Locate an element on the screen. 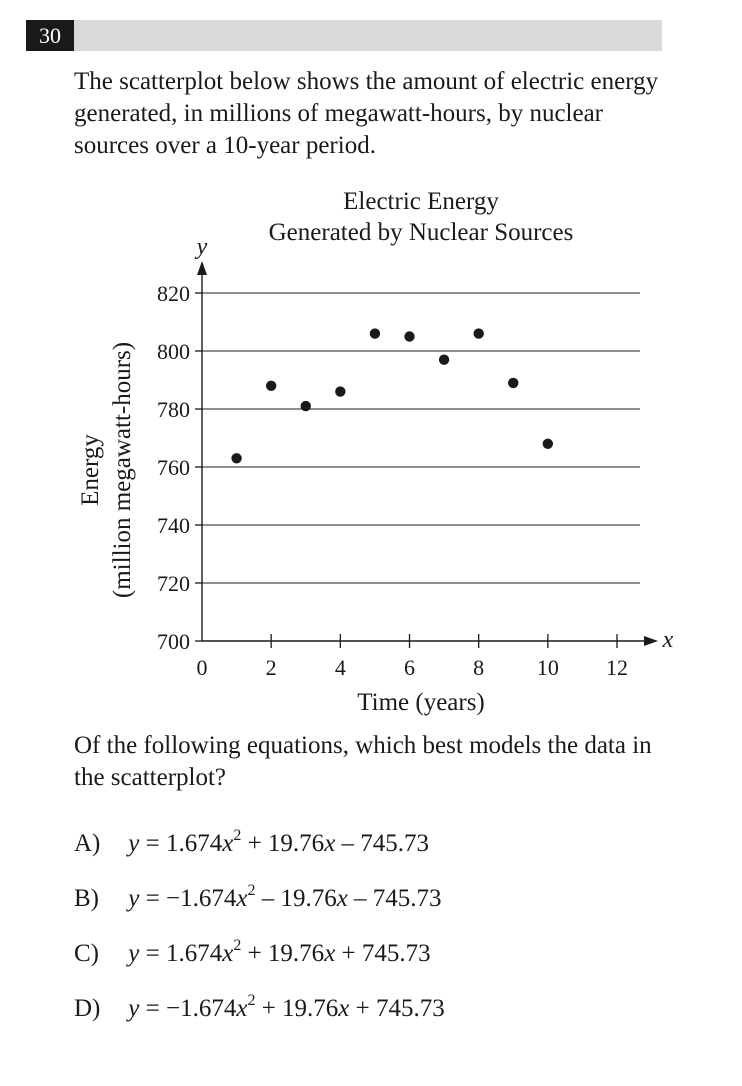  choice-equation: y = 1.674x2 + 19.76x – 745.73 is located at coordinates (279, 842).